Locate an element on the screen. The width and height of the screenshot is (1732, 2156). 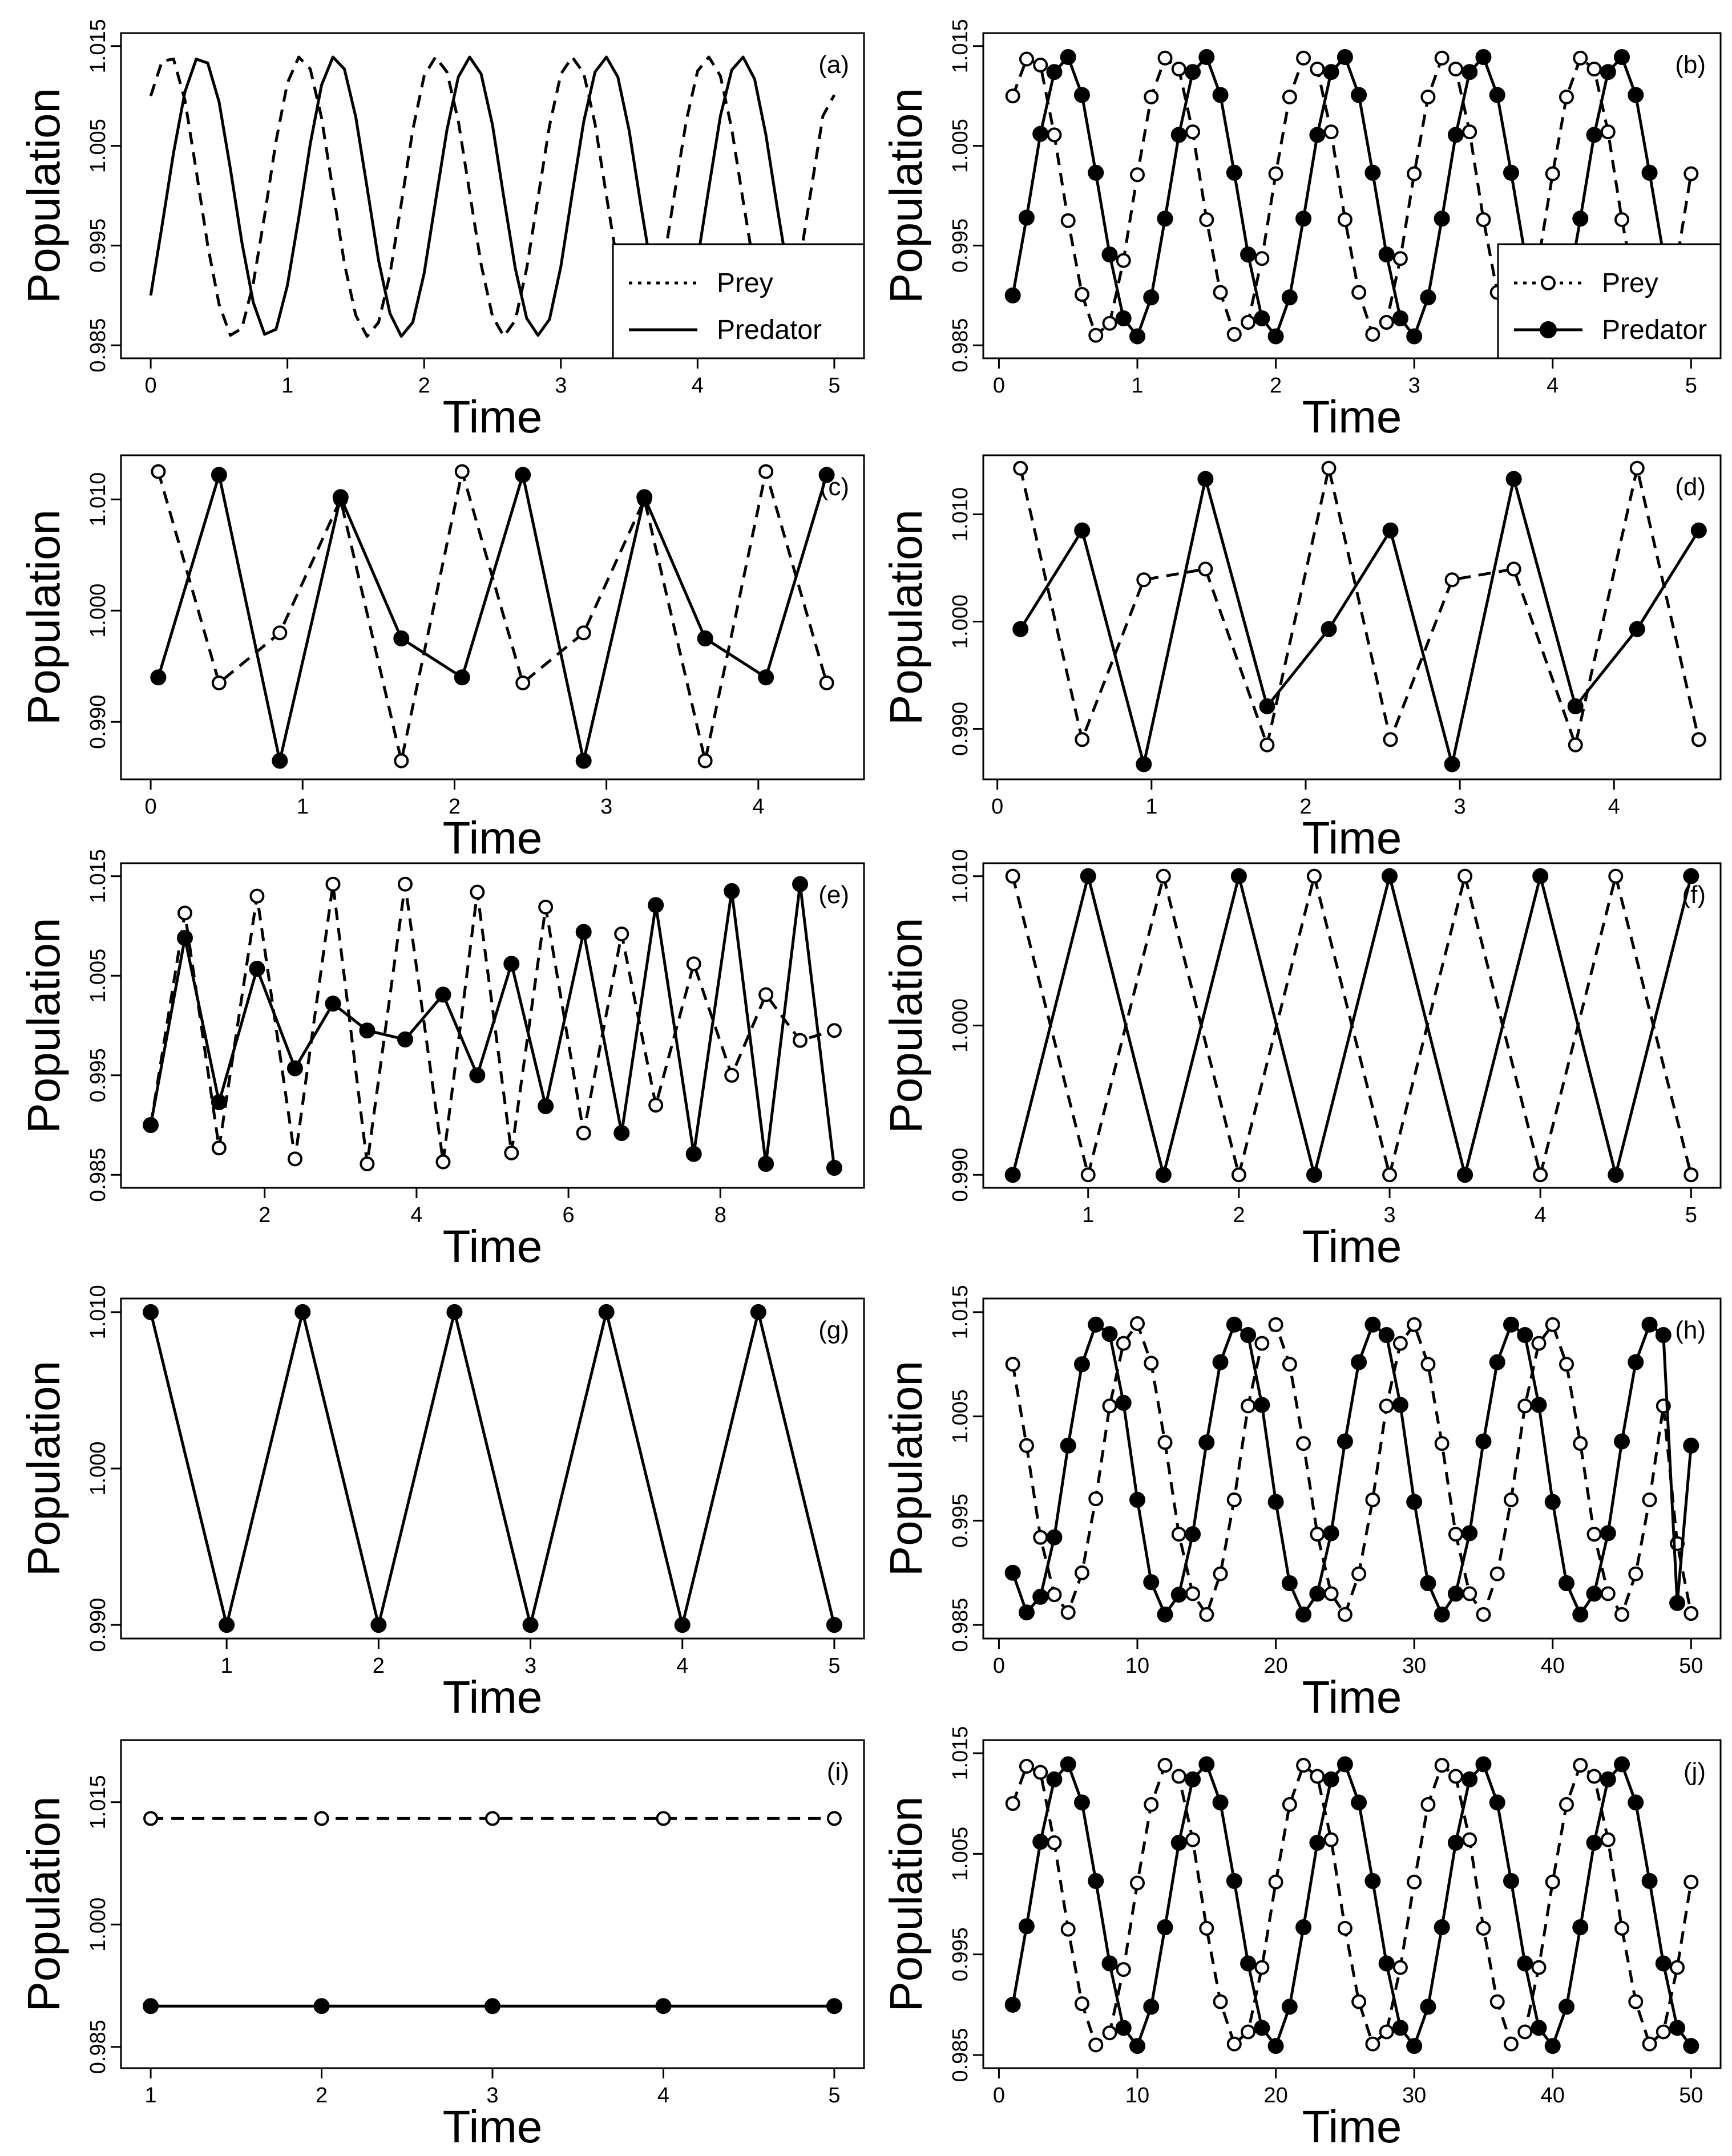
panel-d: 0 1 2 3 4 0.990 1.000 1.010 Time Population (d) is located at coordinates (1301, 658).